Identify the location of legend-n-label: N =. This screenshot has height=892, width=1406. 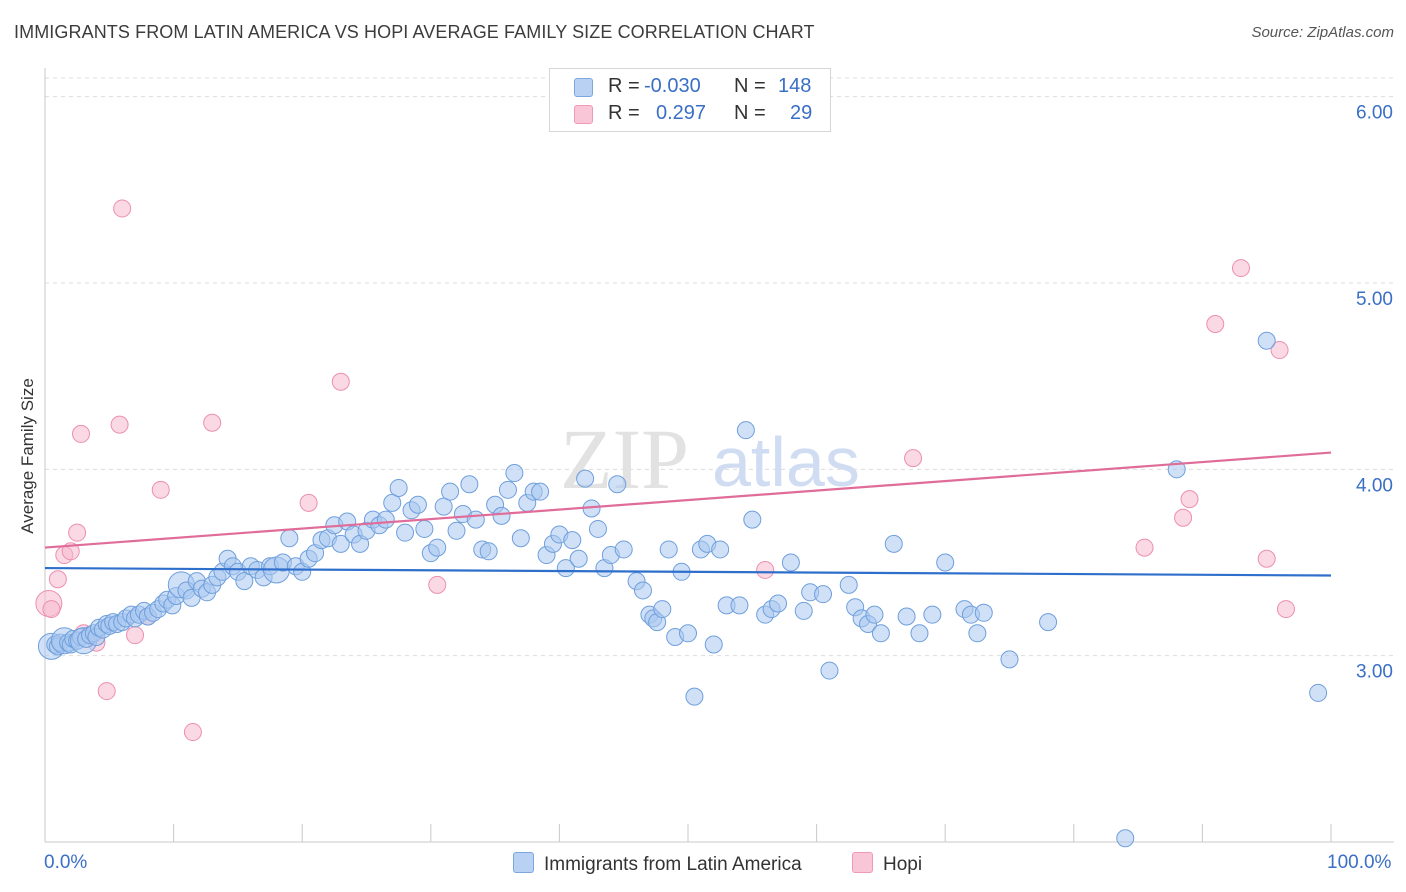
(750, 113).